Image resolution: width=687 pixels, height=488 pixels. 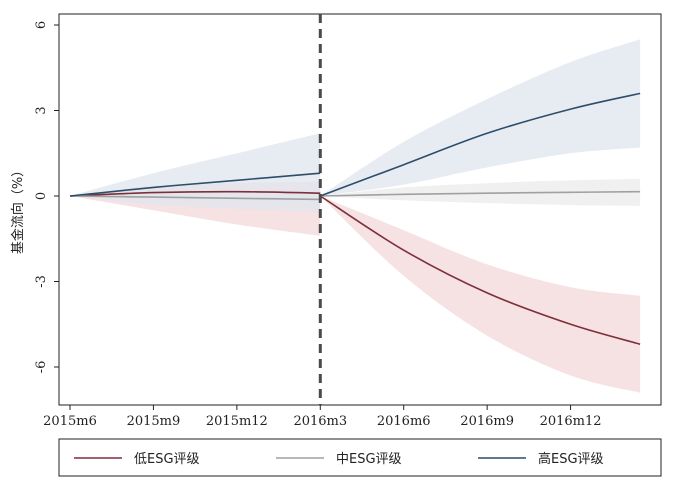 What do you see at coordinates (369, 459) in the screenshot?
I see `legend-label-1: 中ESG评级` at bounding box center [369, 459].